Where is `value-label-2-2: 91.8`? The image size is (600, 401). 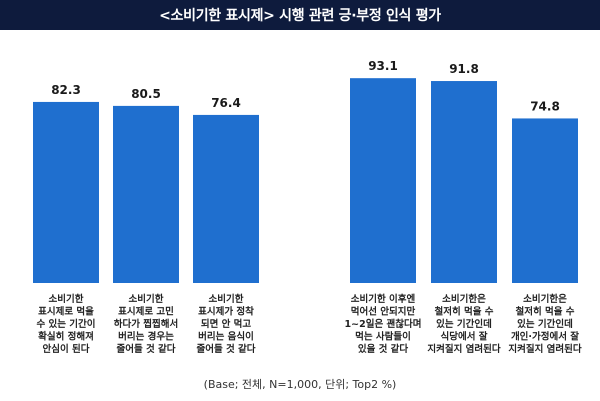
value-label-2-2: 91.8 is located at coordinates (464, 69).